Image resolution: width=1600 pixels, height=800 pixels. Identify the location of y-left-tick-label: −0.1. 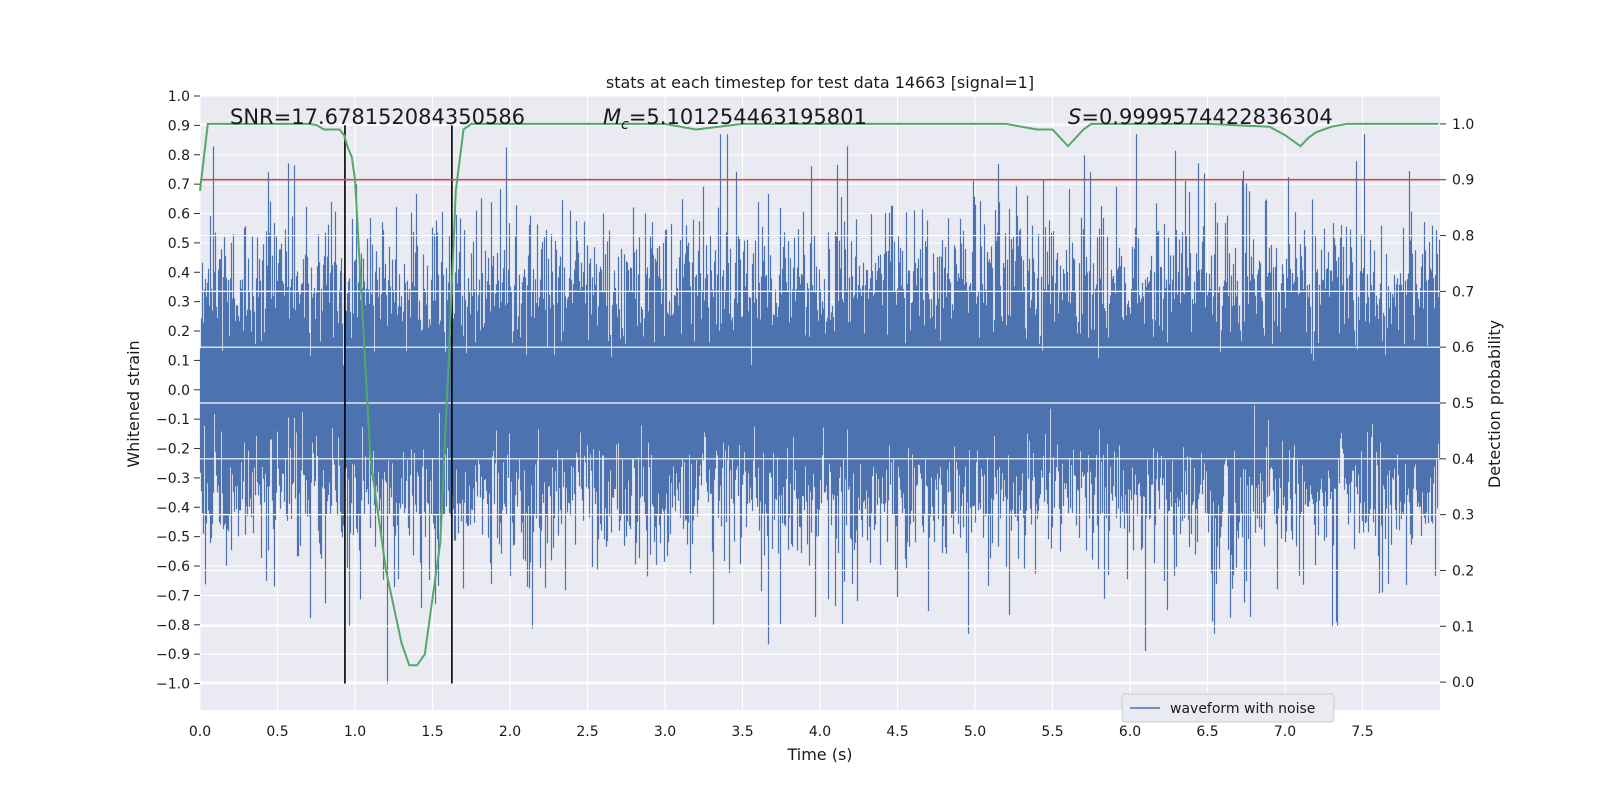
(173, 420).